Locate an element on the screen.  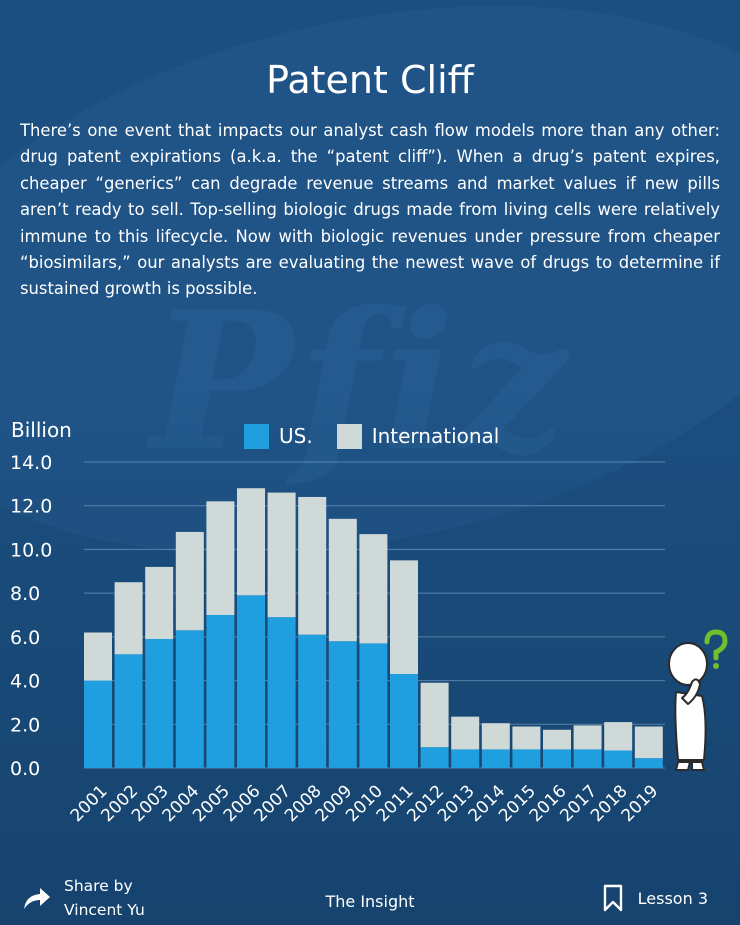
bar-us-2010 is located at coordinates (373, 705).